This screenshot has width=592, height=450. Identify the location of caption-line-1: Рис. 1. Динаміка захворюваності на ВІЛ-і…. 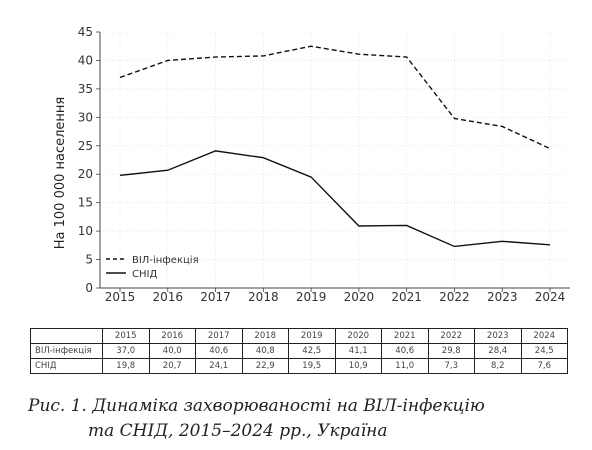
(256, 406).